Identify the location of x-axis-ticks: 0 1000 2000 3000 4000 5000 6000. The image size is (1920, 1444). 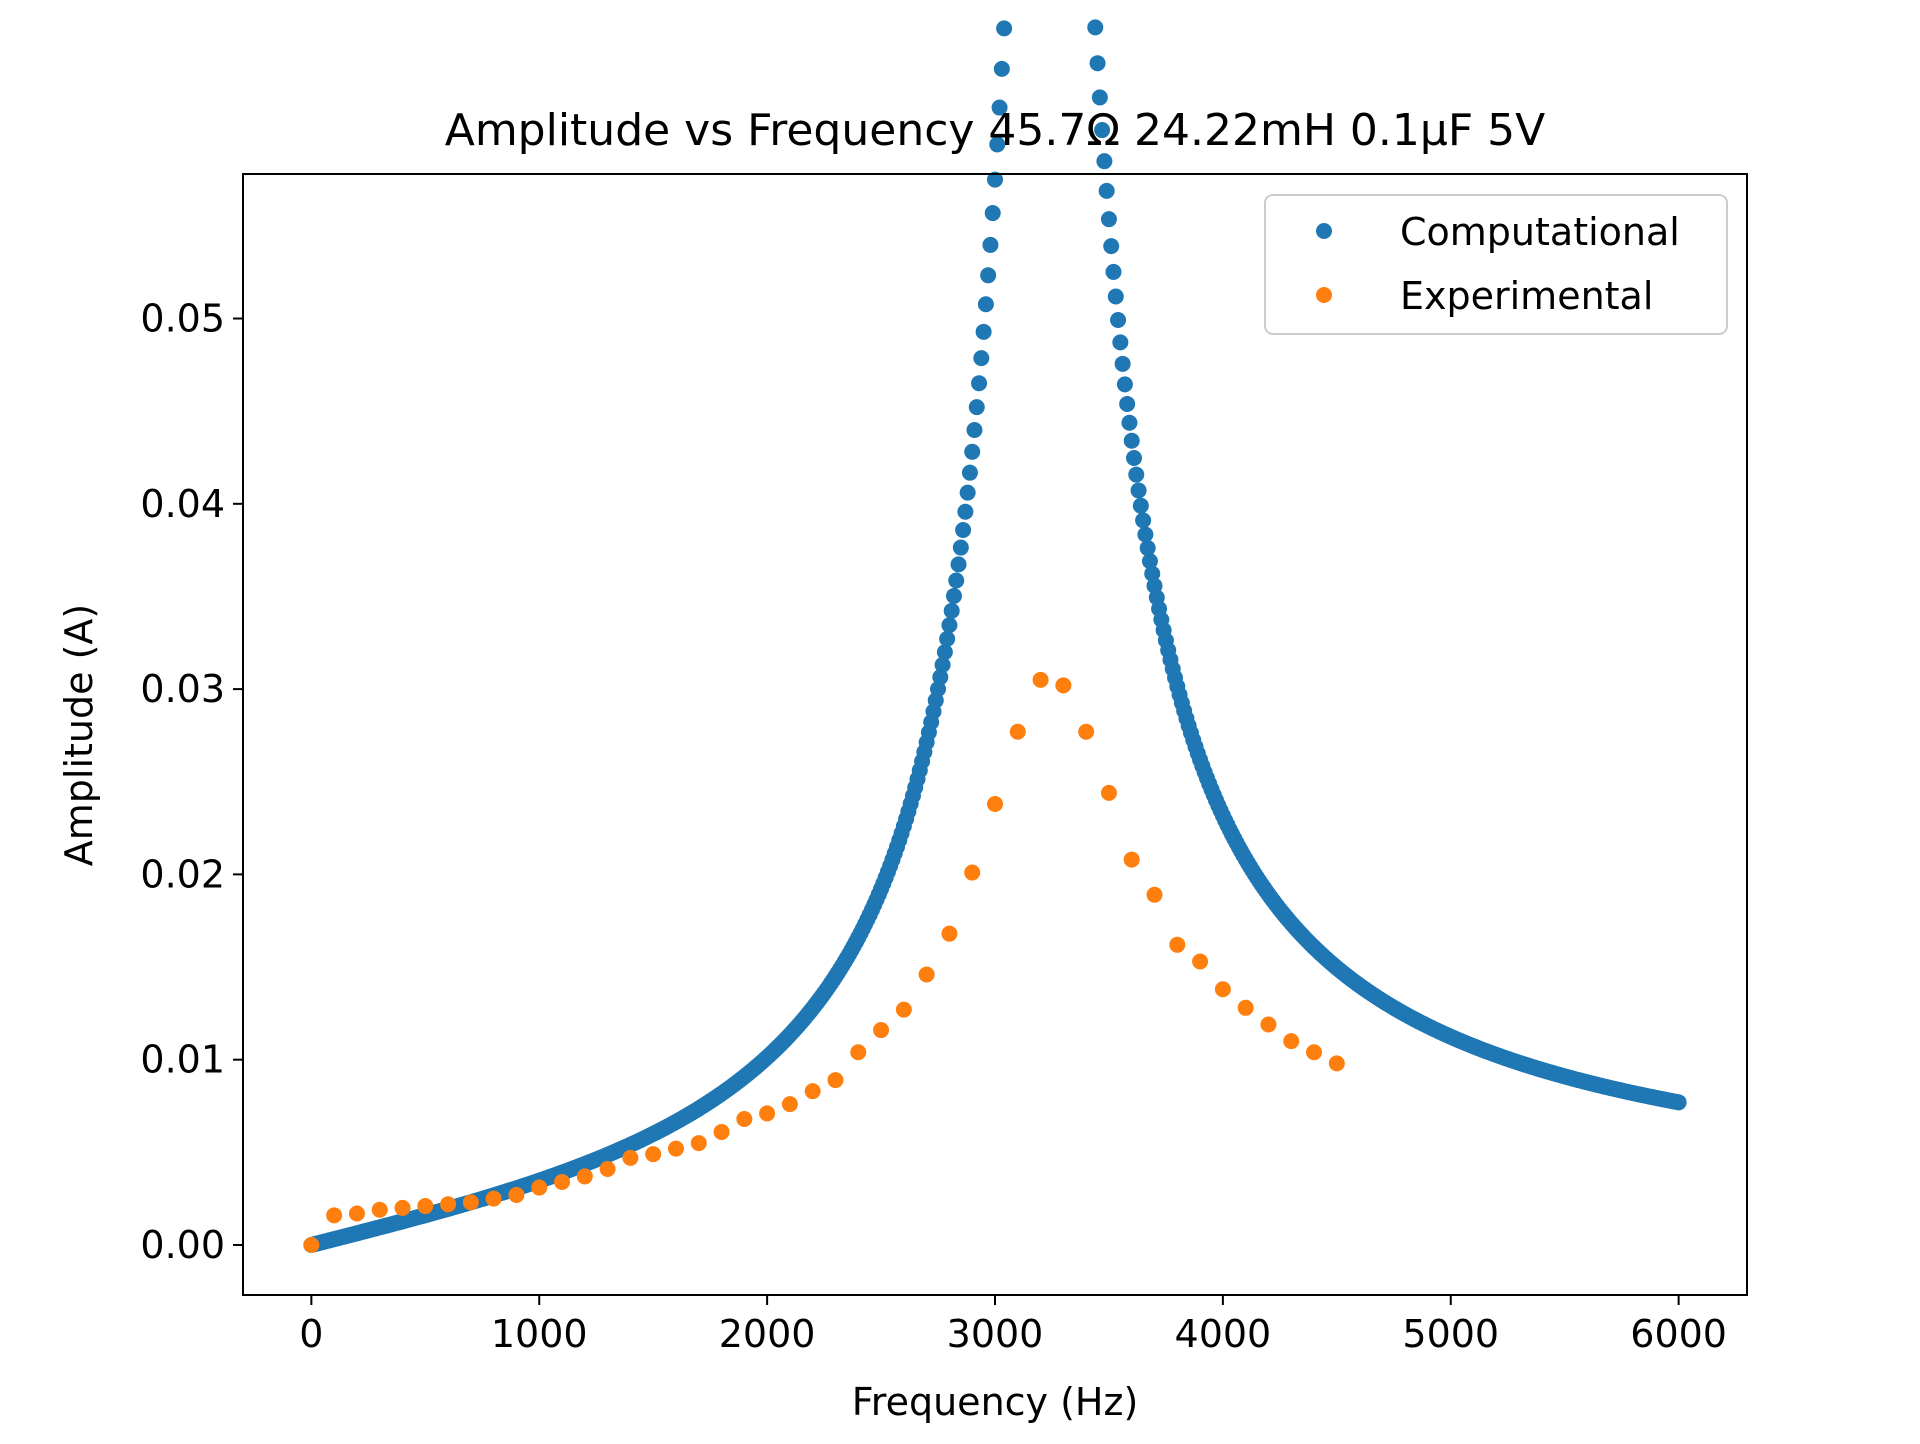
(1013, 1325).